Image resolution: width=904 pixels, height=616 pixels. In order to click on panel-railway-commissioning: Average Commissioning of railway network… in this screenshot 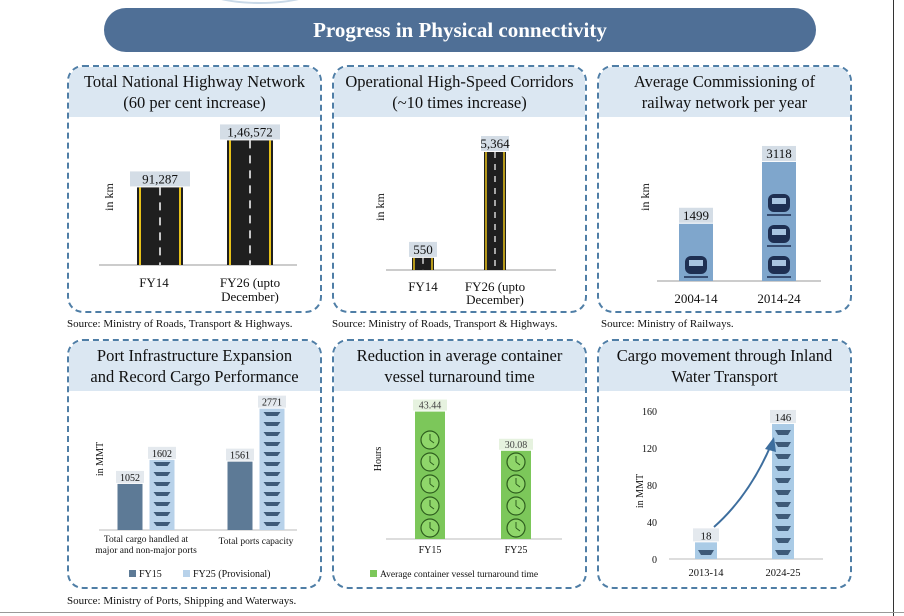, I will do `click(724, 189)`.